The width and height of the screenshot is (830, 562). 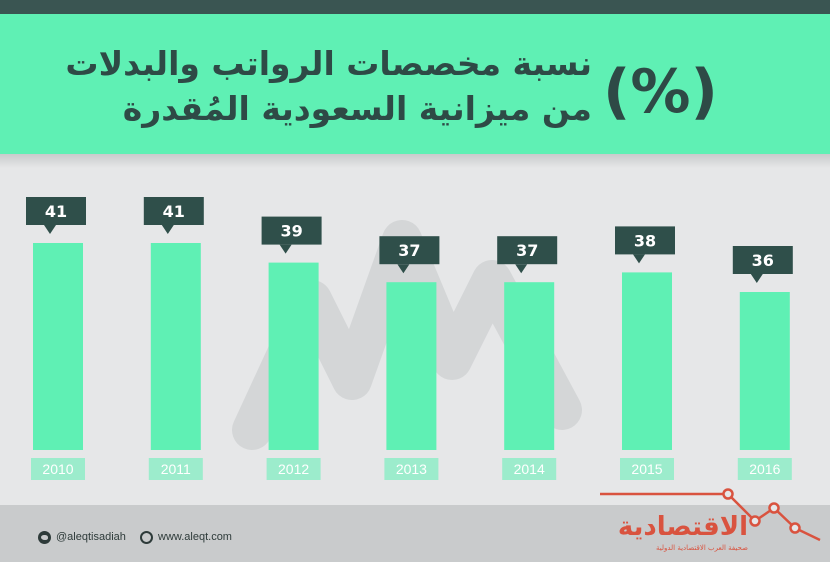 I want to click on data-label: 39, so click(x=291, y=231).